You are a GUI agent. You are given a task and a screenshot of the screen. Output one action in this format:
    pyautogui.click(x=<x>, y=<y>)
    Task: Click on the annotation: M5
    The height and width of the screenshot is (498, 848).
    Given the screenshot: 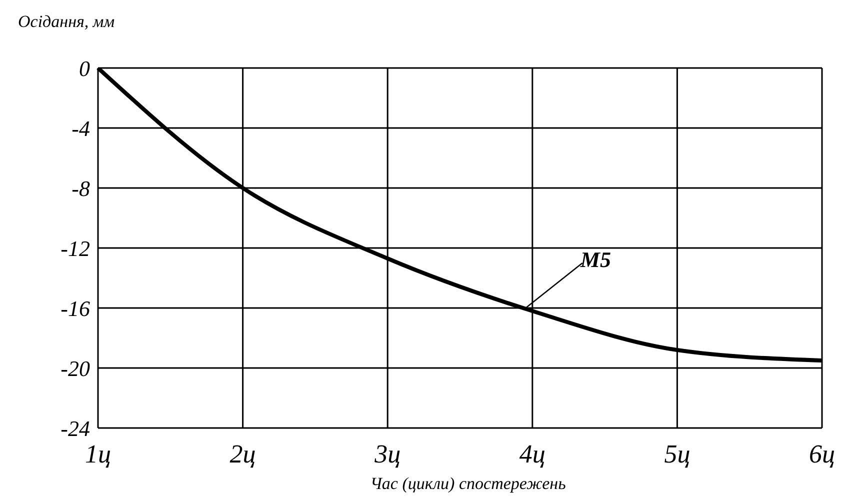 What is the action you would take?
    pyautogui.click(x=595, y=259)
    